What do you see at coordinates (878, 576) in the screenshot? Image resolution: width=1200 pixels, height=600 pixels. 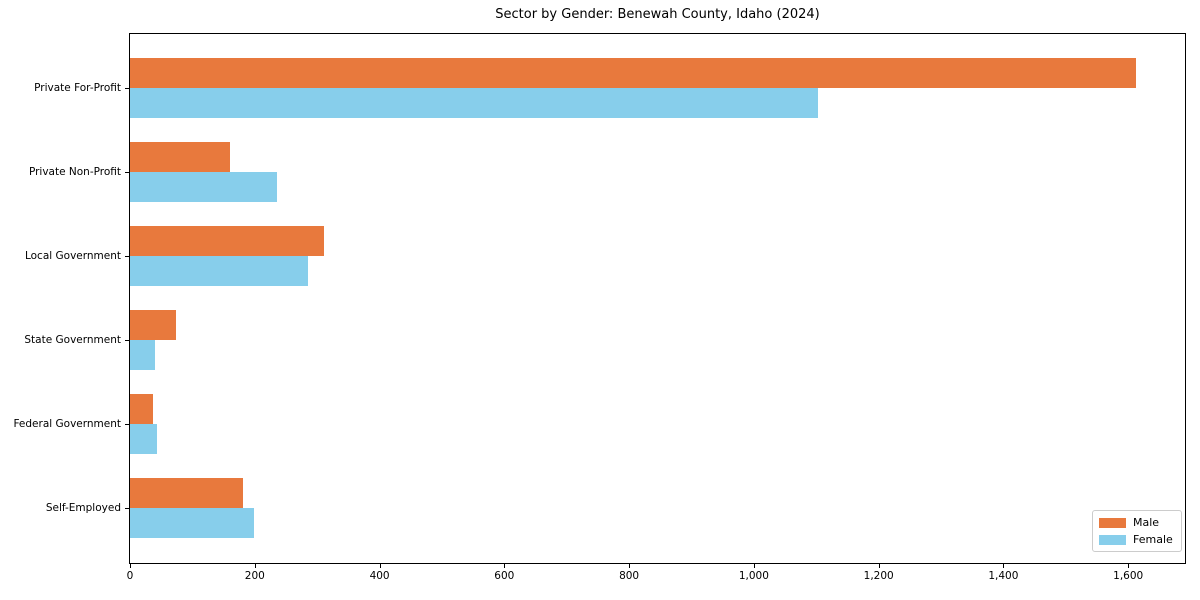 I see `x-tick-label-1200: 1,200` at bounding box center [878, 576].